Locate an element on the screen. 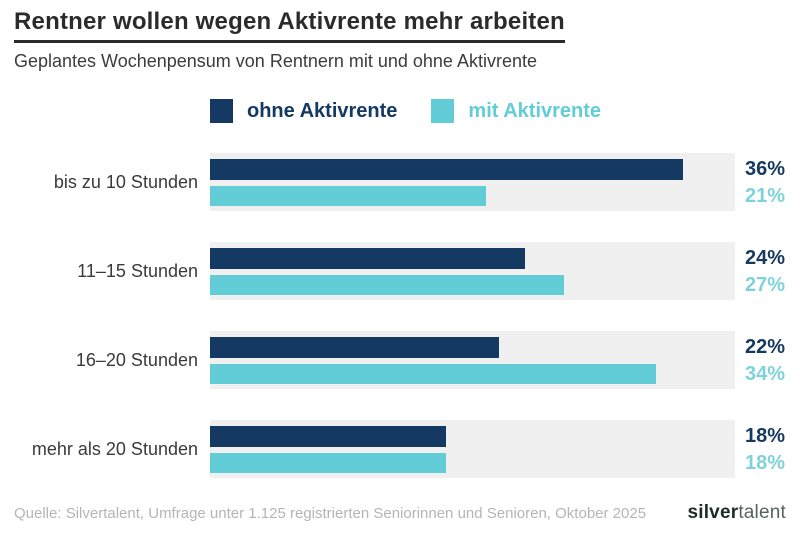 This screenshot has height=534, width=800. chart-row: mehr als 20 Stunden 18% 18% is located at coordinates (400, 449).